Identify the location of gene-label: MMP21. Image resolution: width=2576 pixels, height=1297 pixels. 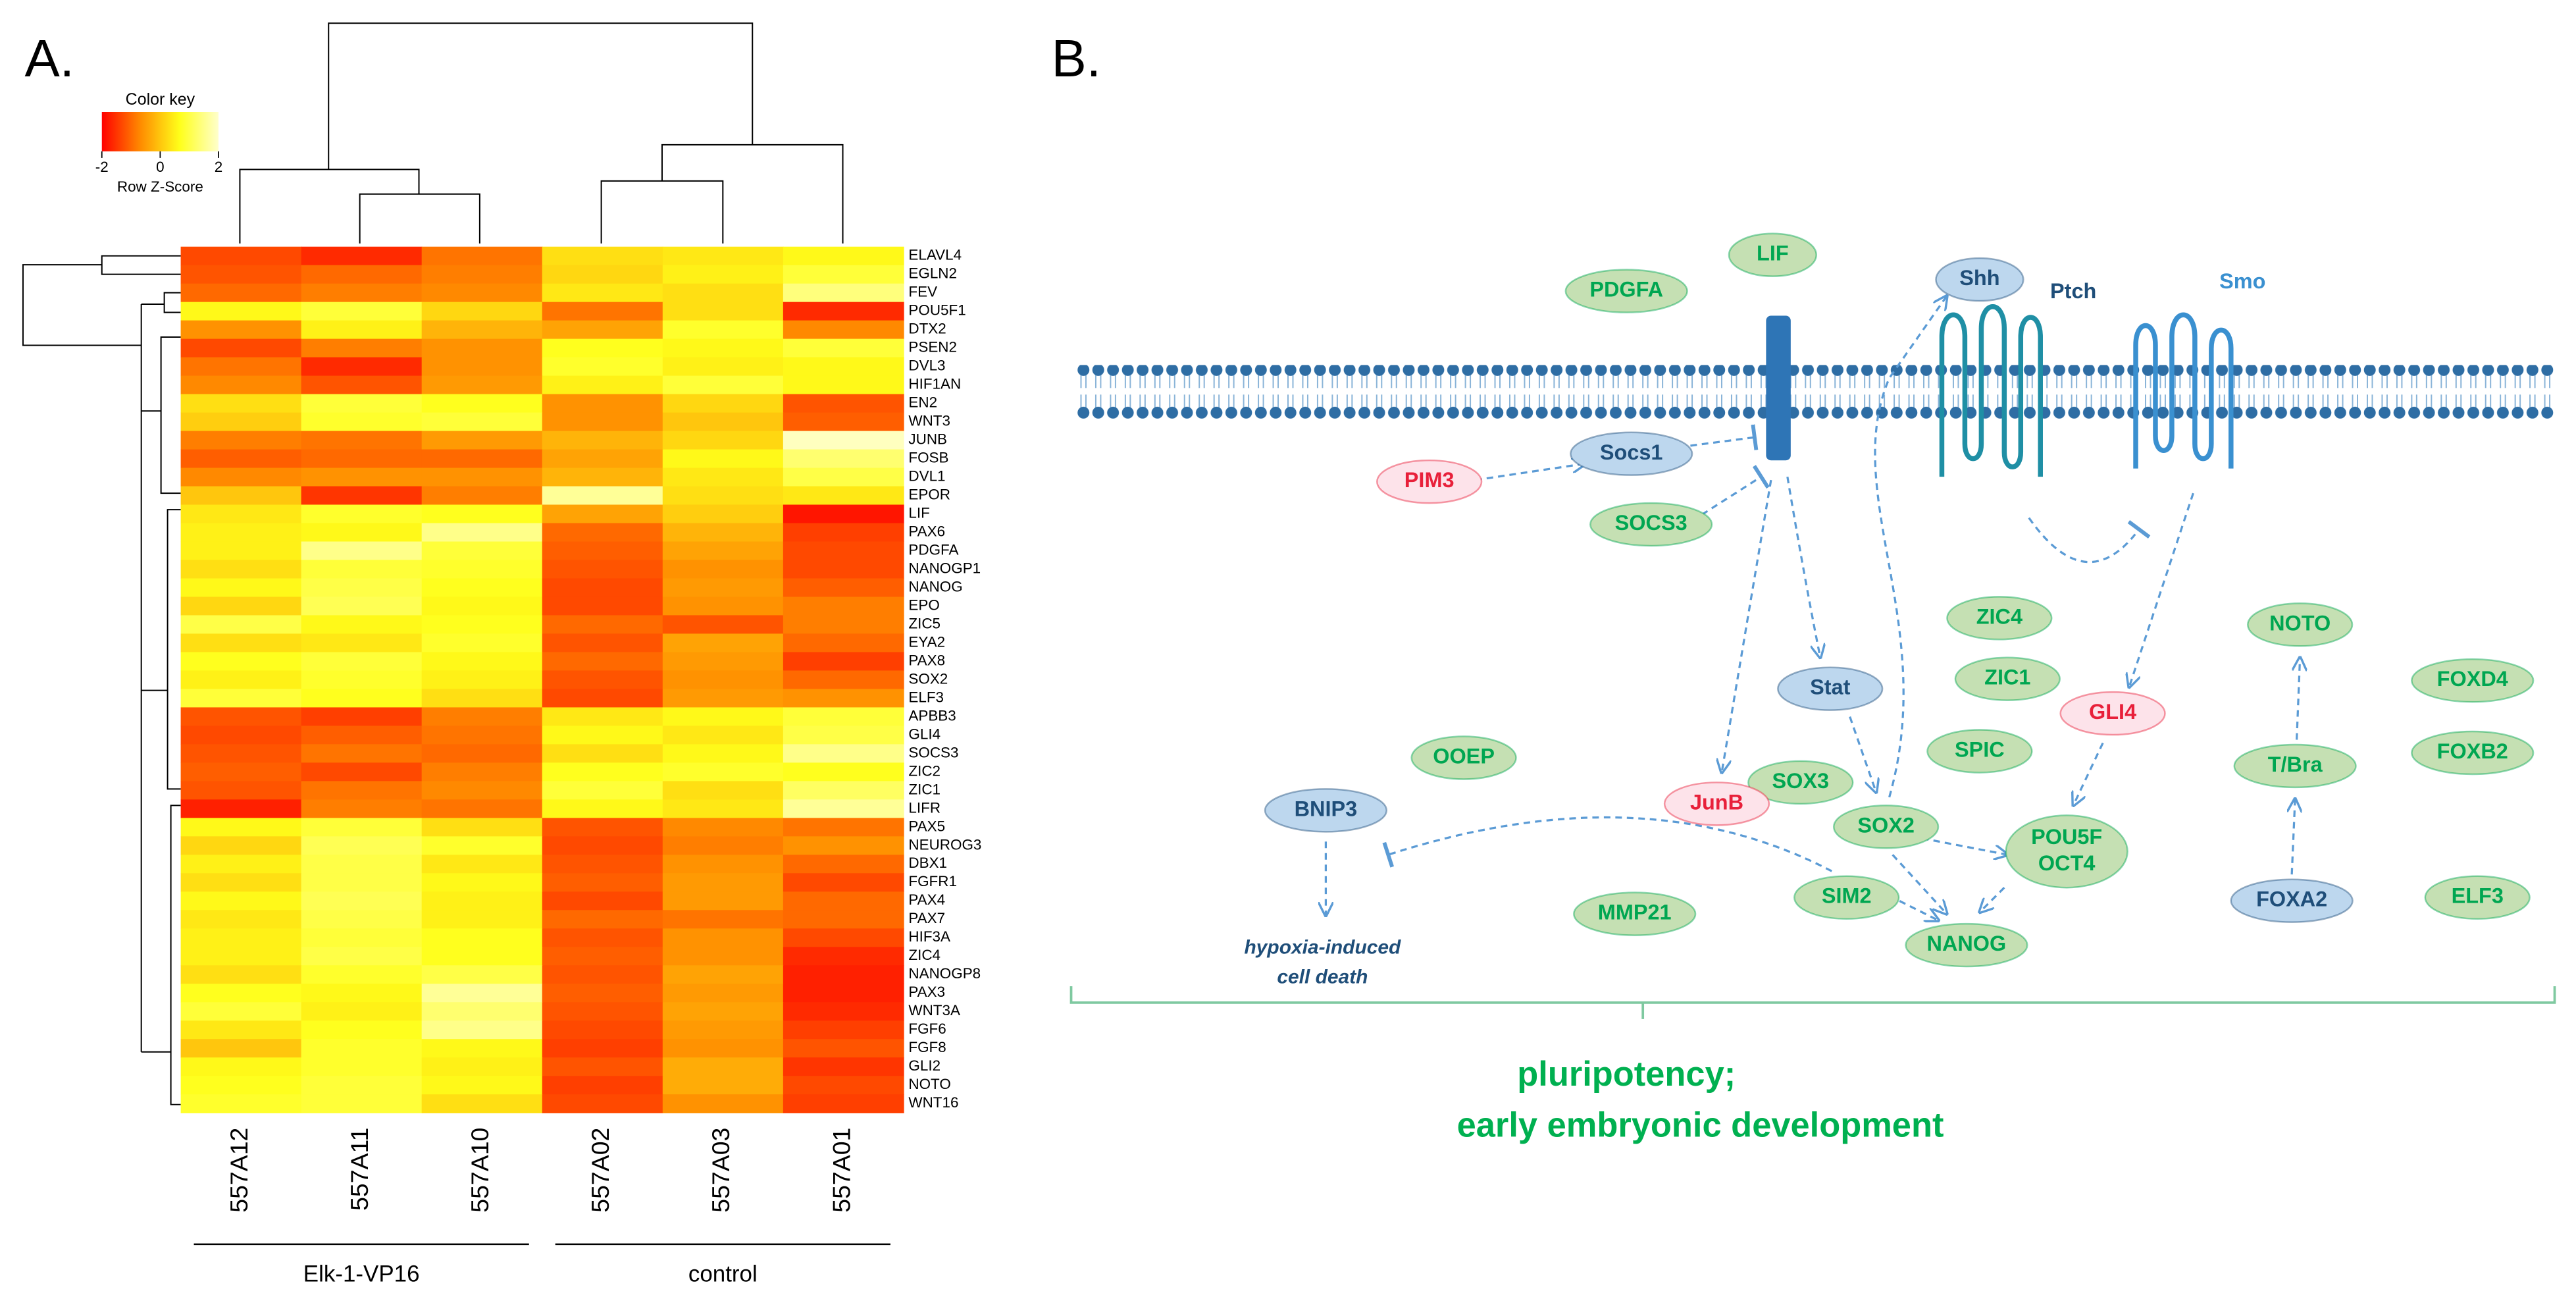
(1635, 912).